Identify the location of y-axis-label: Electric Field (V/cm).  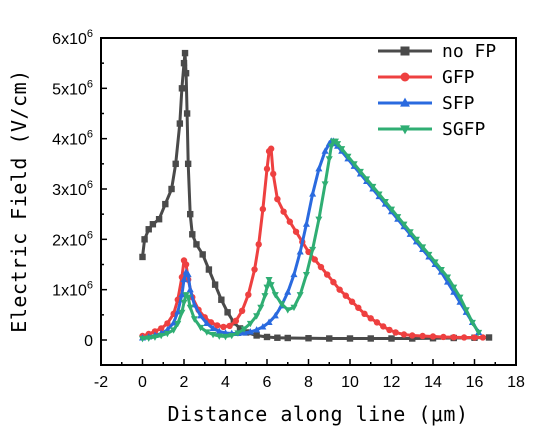
(19, 200).